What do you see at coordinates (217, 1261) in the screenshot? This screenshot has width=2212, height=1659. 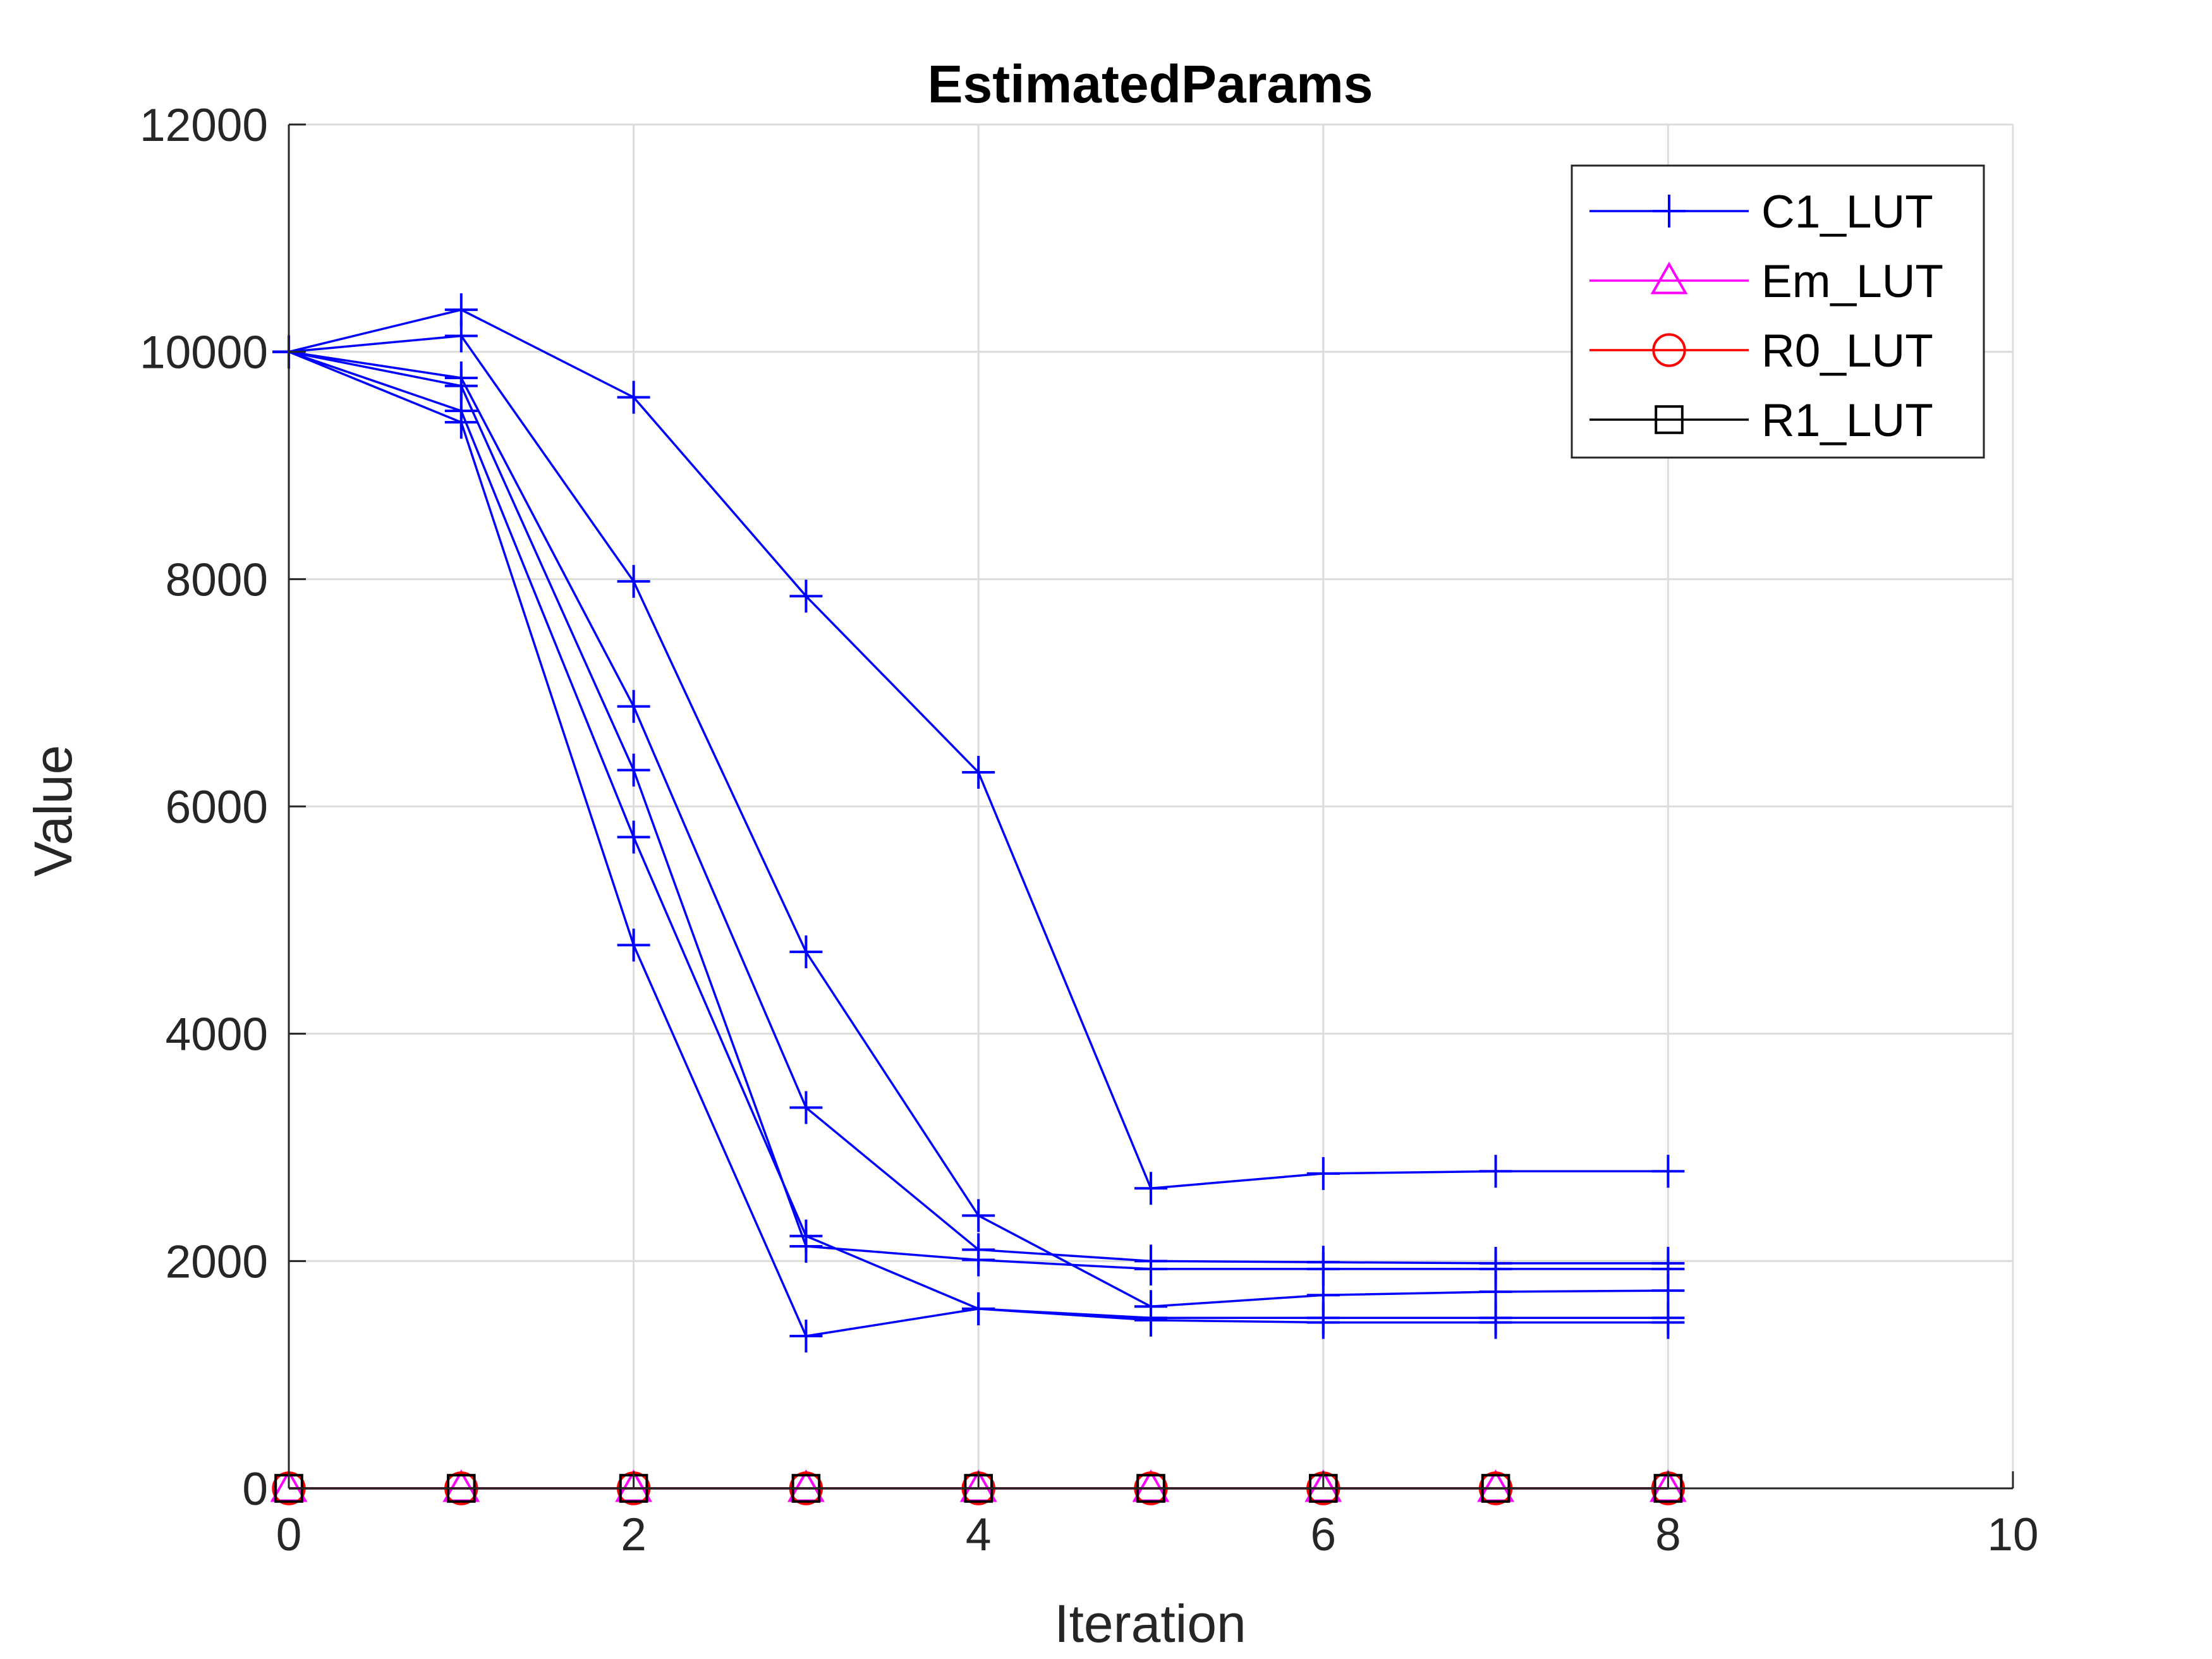 I see `y-tick-label: 2000` at bounding box center [217, 1261].